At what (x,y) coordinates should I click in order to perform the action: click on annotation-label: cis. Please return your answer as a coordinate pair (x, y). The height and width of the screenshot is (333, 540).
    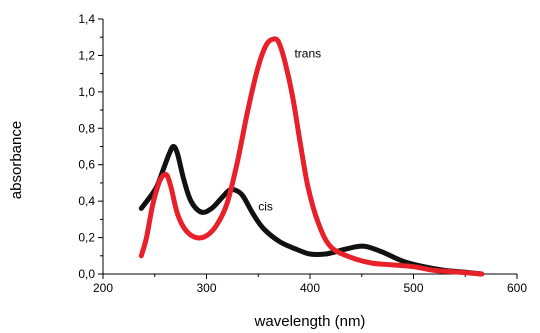
    Looking at the image, I should click on (265, 206).